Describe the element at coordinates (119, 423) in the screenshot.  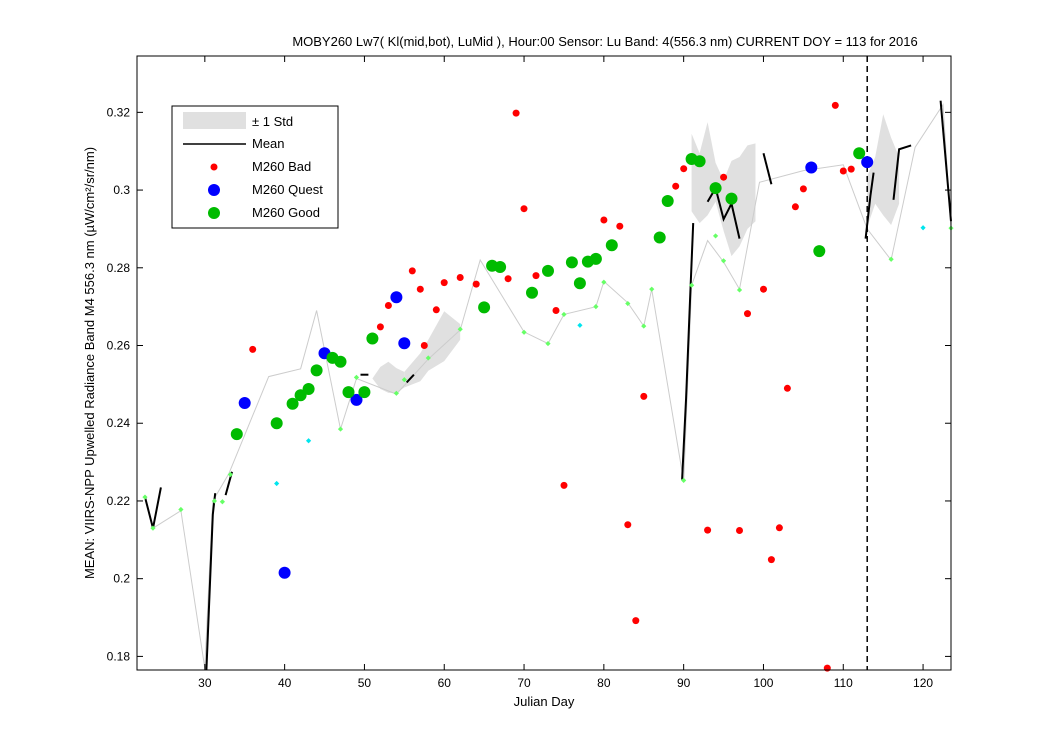
I see `y-tick-label-3: 0.24` at that location.